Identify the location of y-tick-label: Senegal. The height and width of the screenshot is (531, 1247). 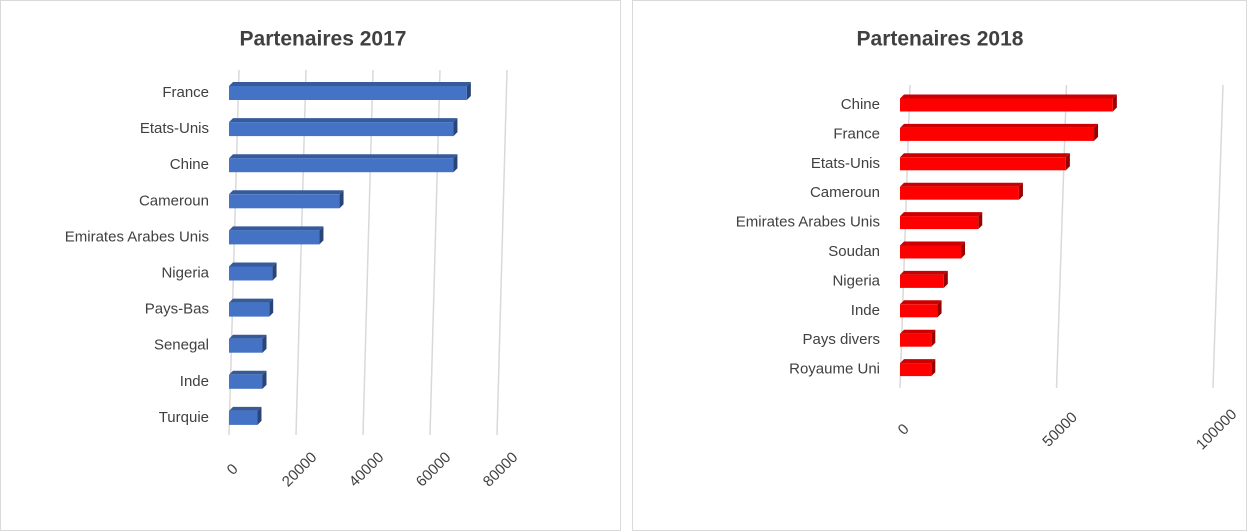
(181, 345).